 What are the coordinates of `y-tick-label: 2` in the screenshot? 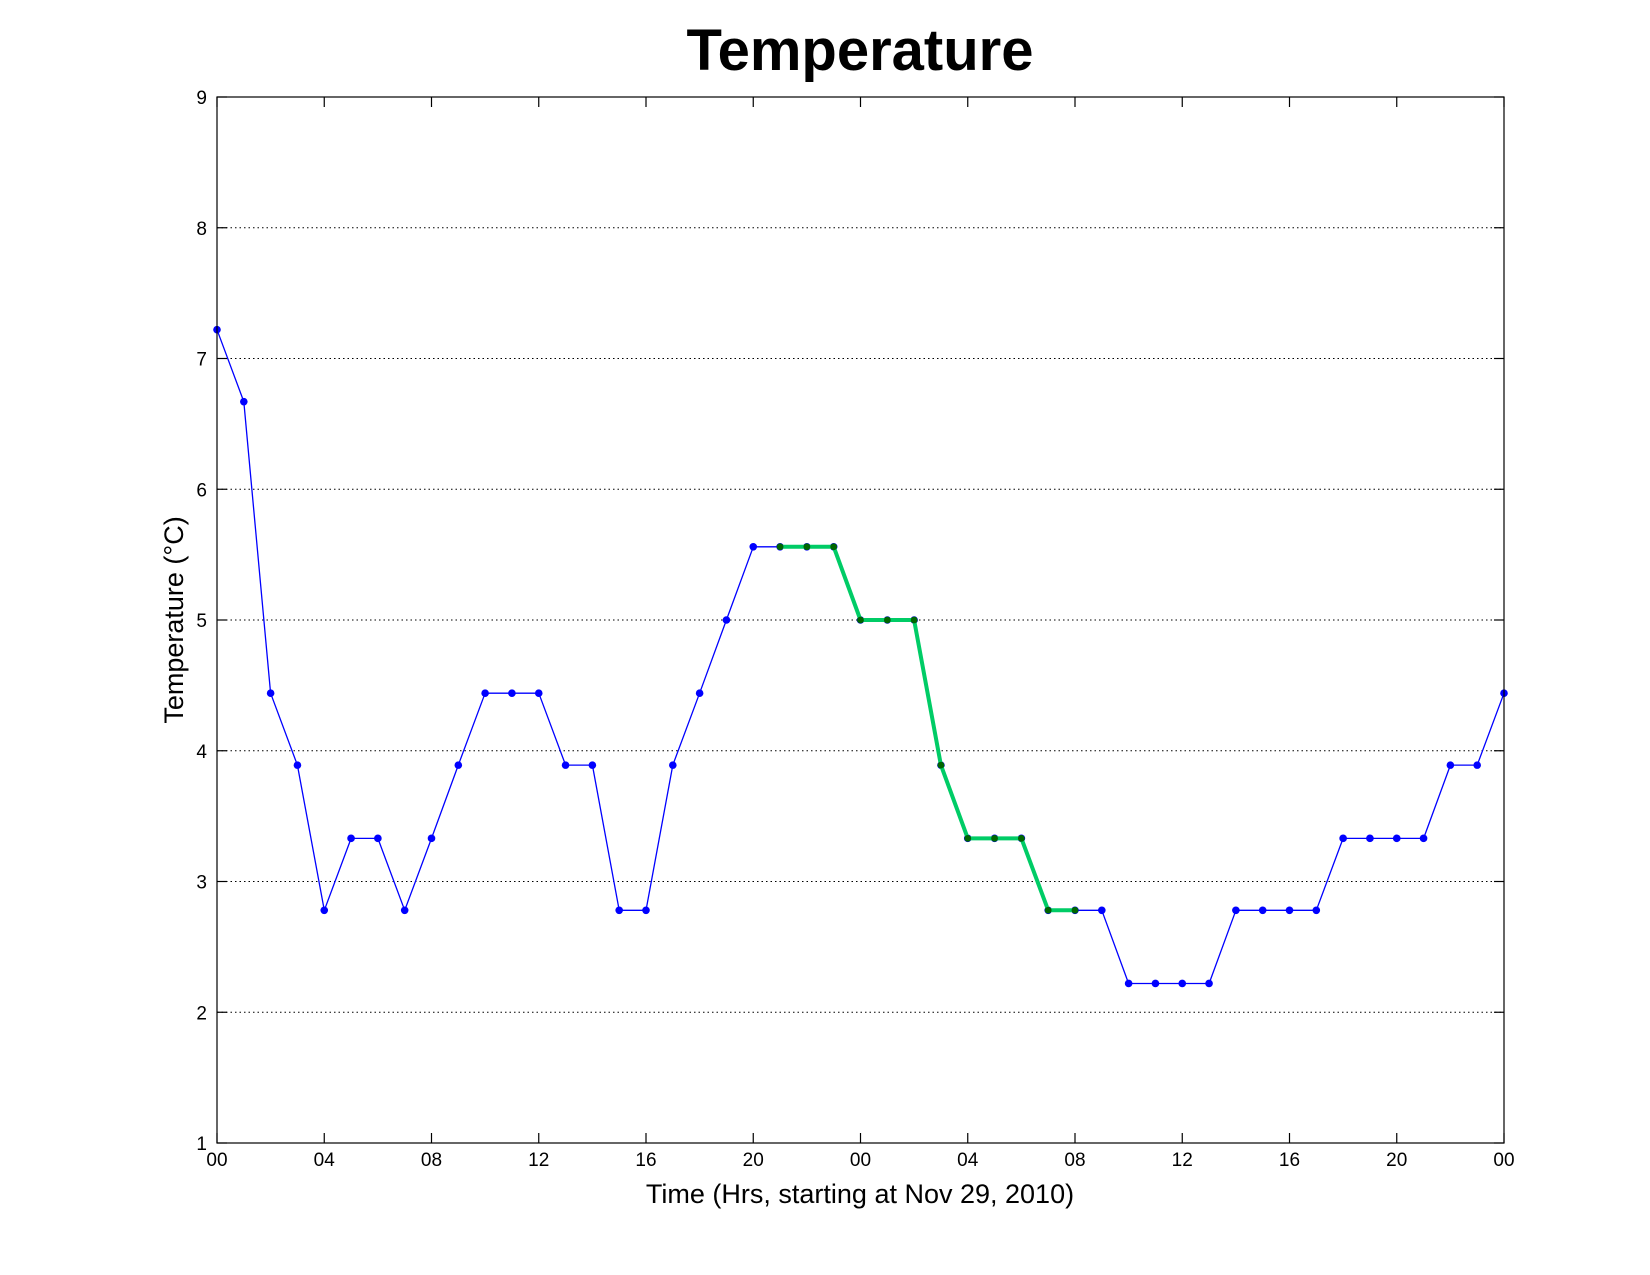 It's located at (201, 1013).